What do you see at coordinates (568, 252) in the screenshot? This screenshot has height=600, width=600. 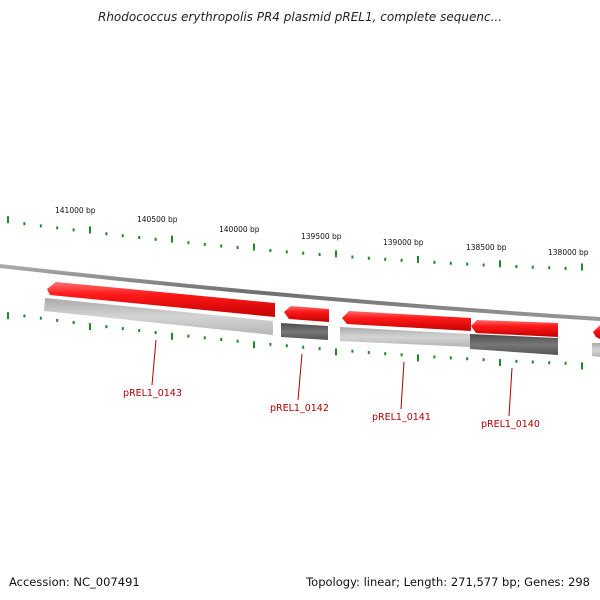 I see `bp-label: 138000 bp` at bounding box center [568, 252].